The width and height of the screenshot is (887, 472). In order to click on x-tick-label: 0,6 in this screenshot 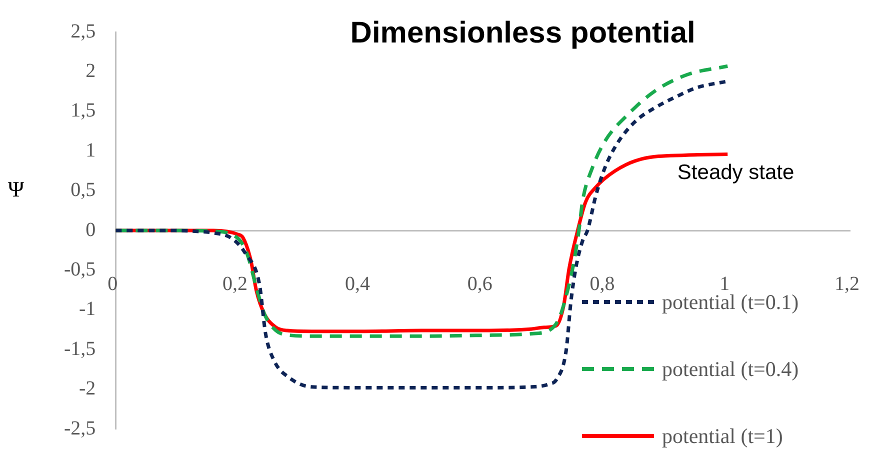, I will do `click(479, 283)`.